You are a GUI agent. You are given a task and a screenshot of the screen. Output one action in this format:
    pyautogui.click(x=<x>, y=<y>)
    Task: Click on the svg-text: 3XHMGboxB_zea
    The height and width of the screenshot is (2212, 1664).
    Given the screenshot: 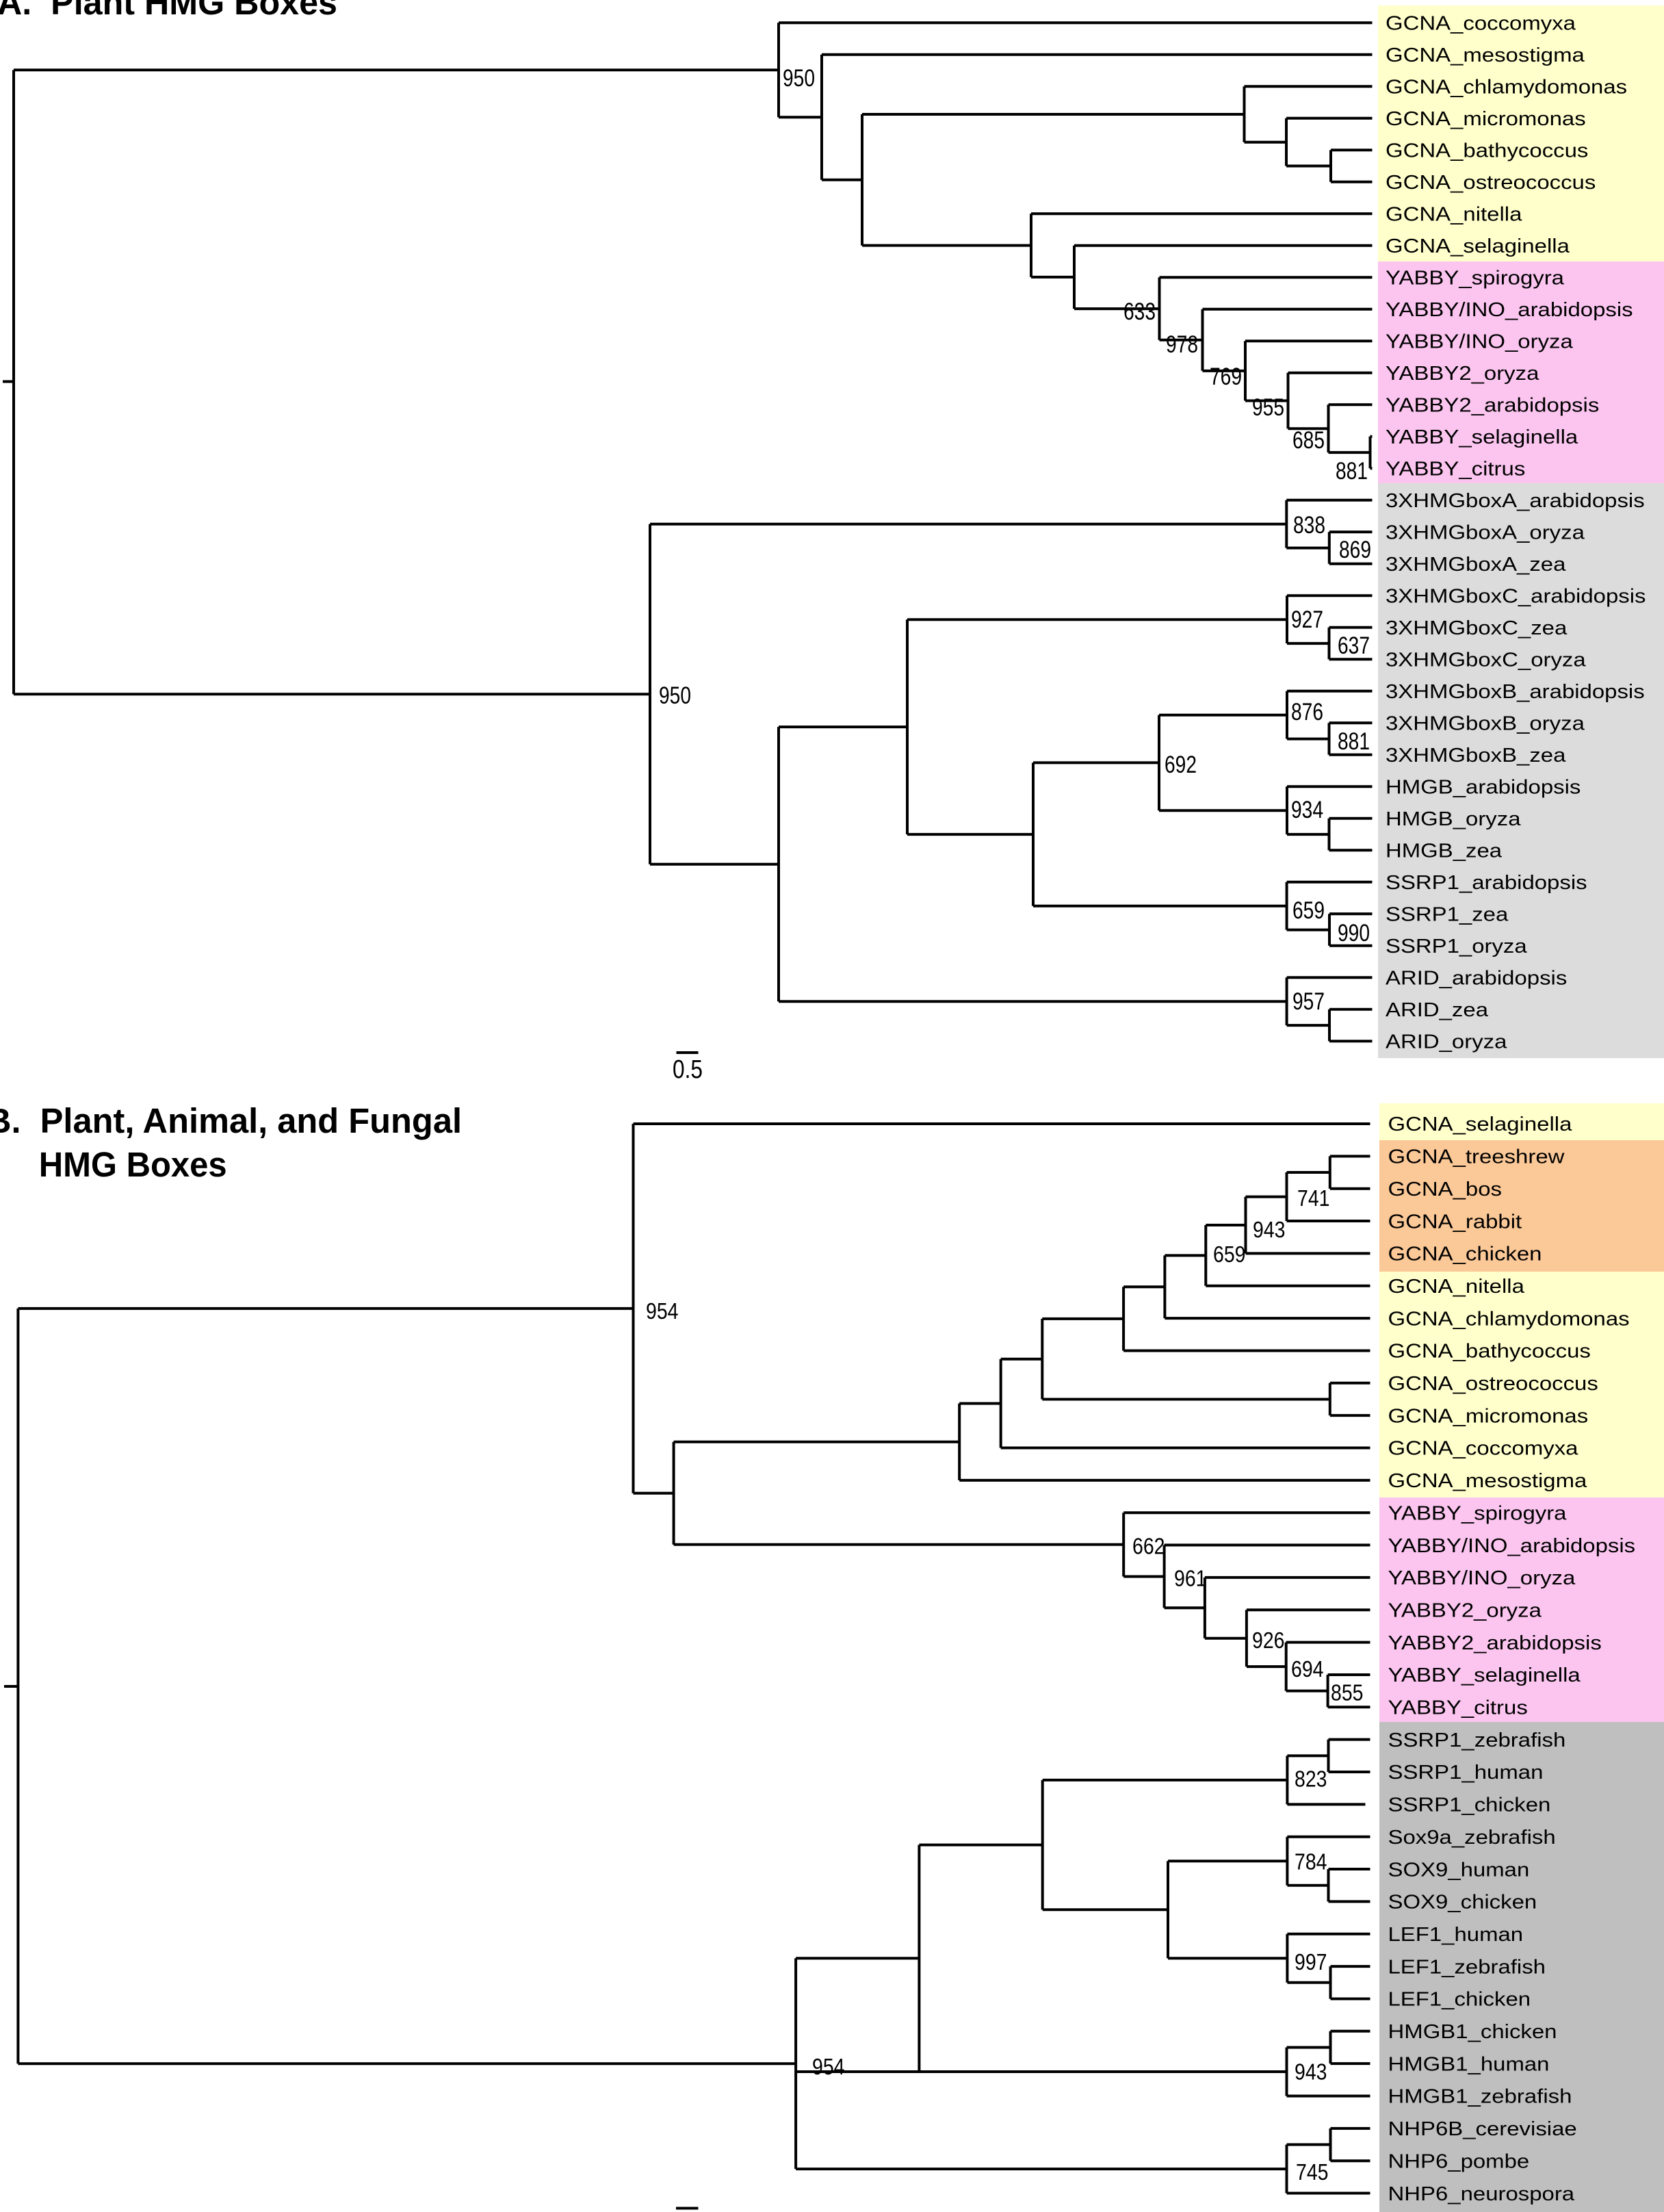 What is the action you would take?
    pyautogui.click(x=1476, y=756)
    